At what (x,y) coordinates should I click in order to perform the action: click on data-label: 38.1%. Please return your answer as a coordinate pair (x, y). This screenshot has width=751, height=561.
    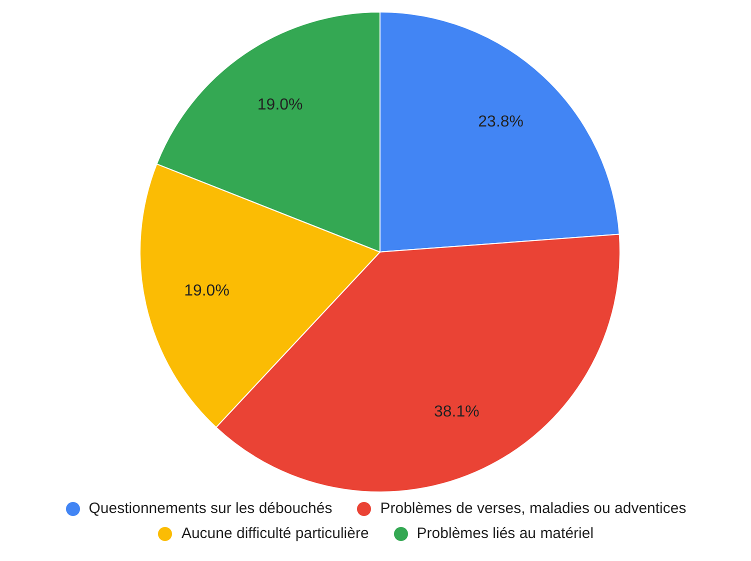
    Looking at the image, I should click on (457, 412).